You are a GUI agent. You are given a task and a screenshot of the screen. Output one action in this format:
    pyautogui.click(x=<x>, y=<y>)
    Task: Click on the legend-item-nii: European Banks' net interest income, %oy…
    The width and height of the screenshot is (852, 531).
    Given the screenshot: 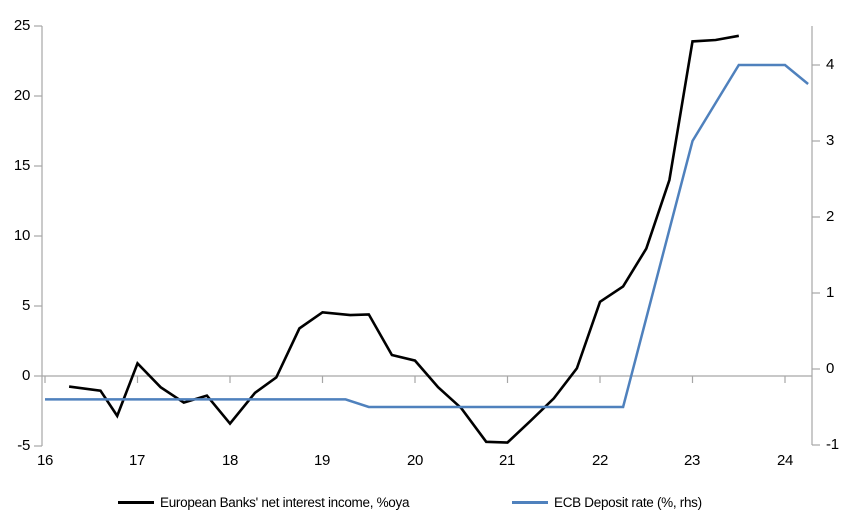 What is the action you would take?
    pyautogui.click(x=263, y=502)
    